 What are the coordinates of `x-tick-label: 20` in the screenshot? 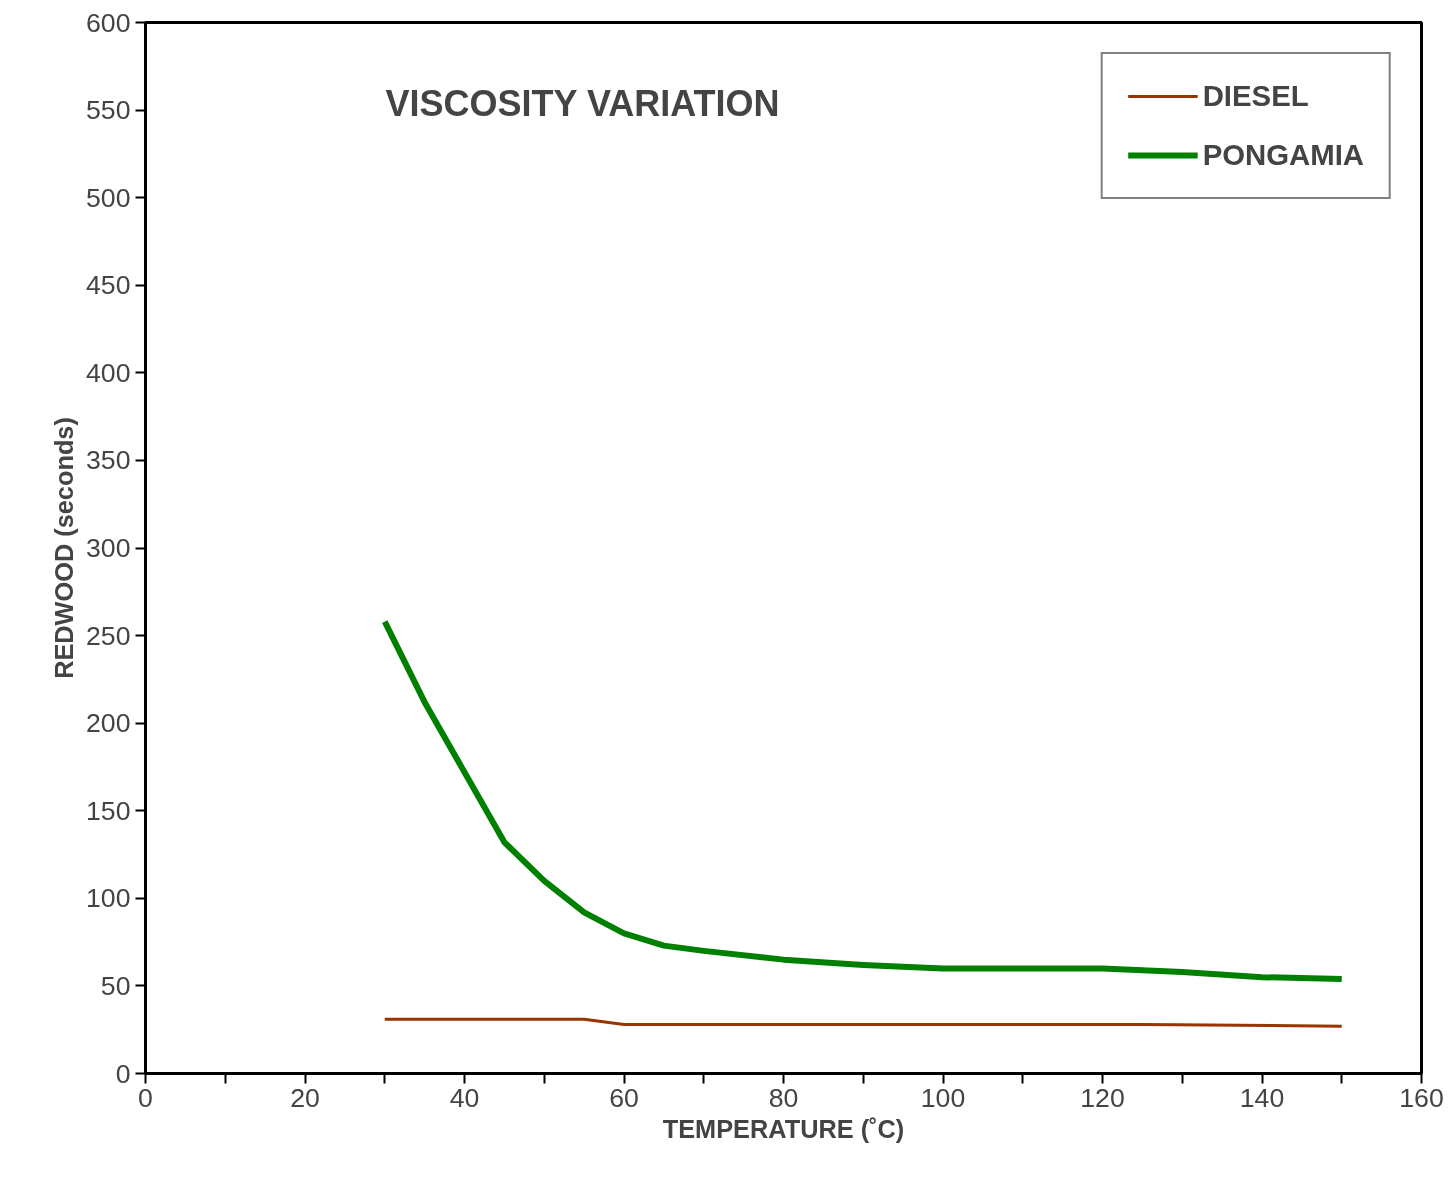 It's located at (305, 1097).